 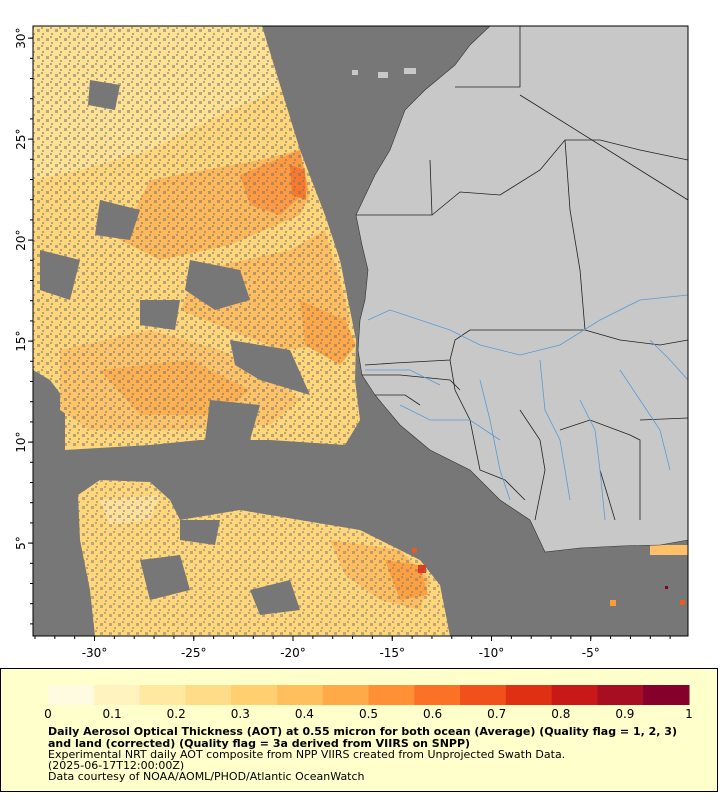 What do you see at coordinates (21, 340) in the screenshot?
I see `lat-tick-label: 15°` at bounding box center [21, 340].